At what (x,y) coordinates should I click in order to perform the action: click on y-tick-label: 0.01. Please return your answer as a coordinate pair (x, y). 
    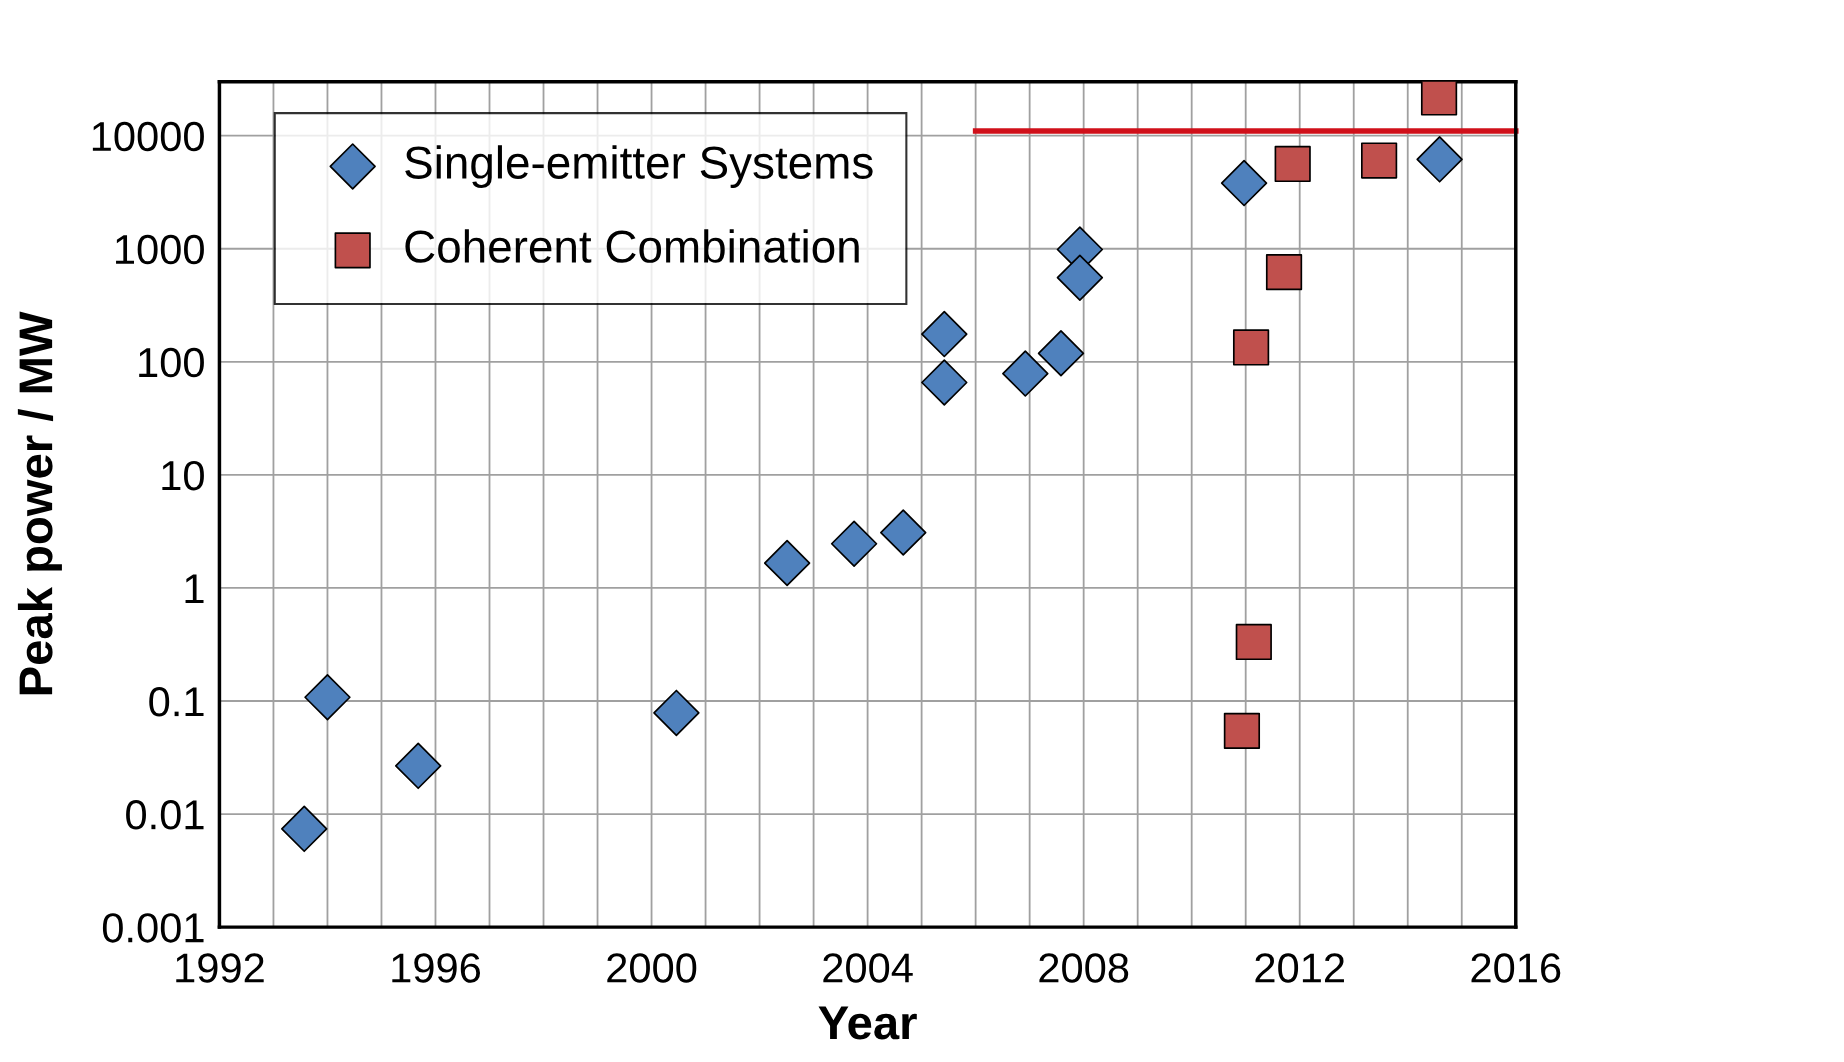
    Looking at the image, I should click on (165, 815).